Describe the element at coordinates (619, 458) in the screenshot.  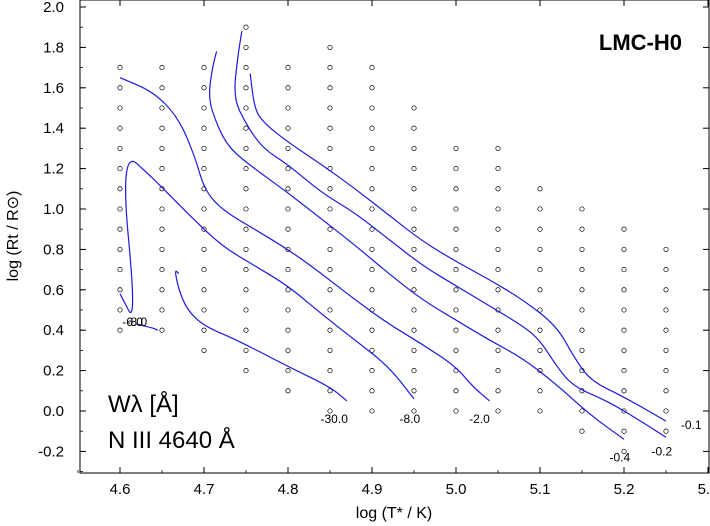
I see `contour-label: -0.4` at that location.